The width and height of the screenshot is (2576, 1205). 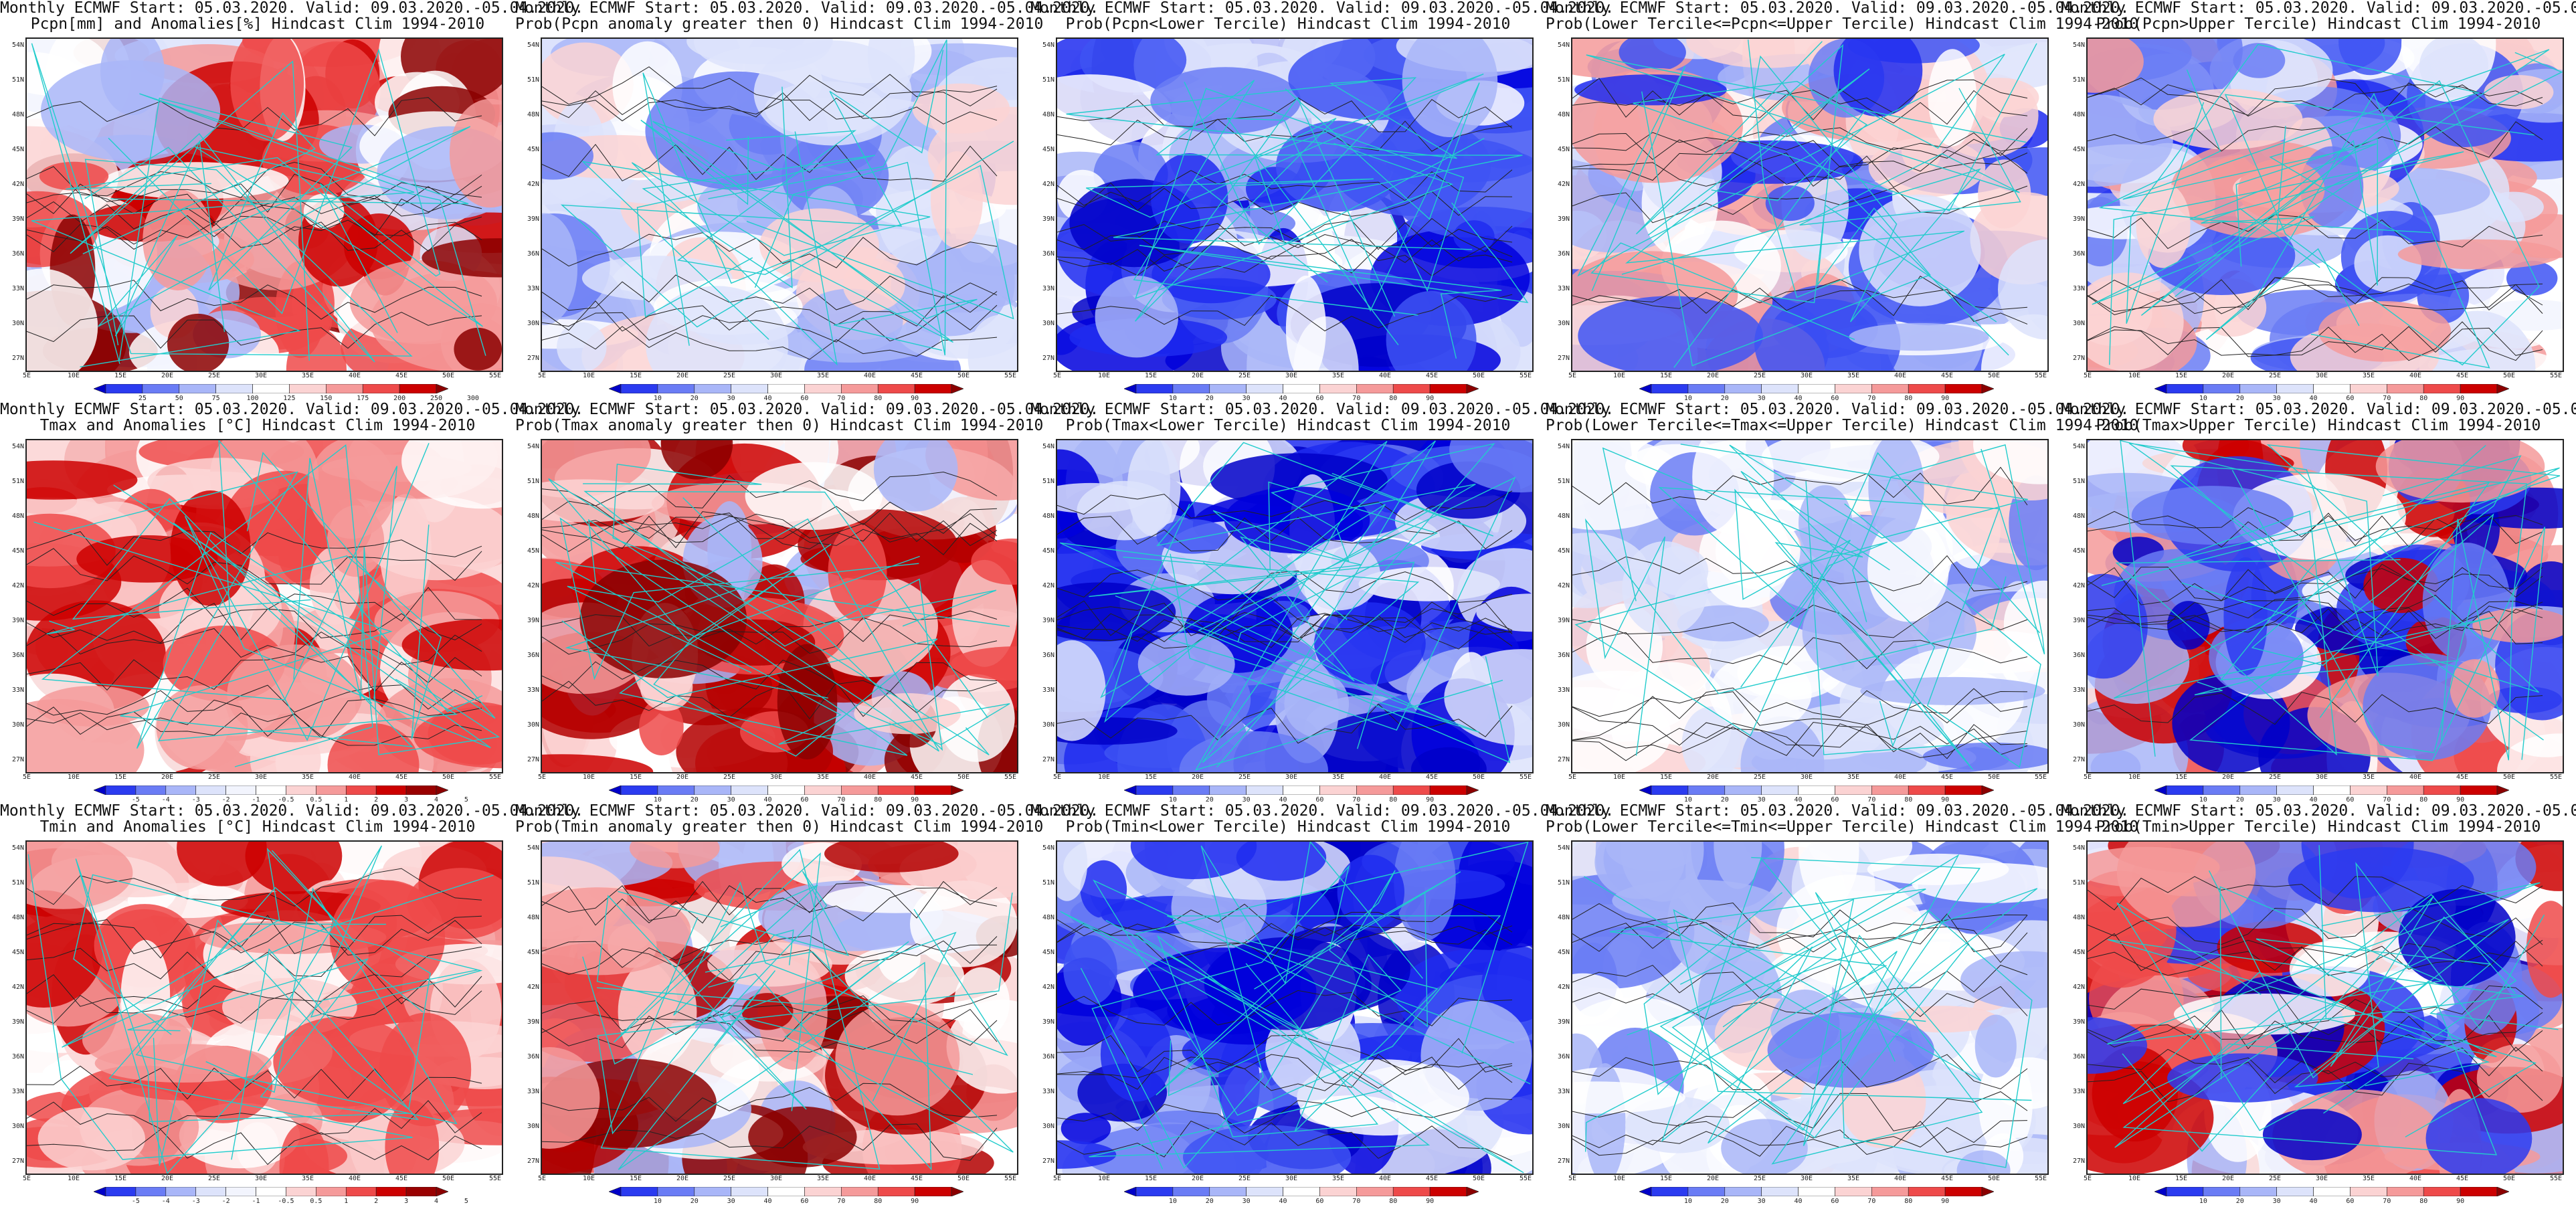 What do you see at coordinates (289, 398) in the screenshot?
I see `colorbar-tick-label: 125` at bounding box center [289, 398].